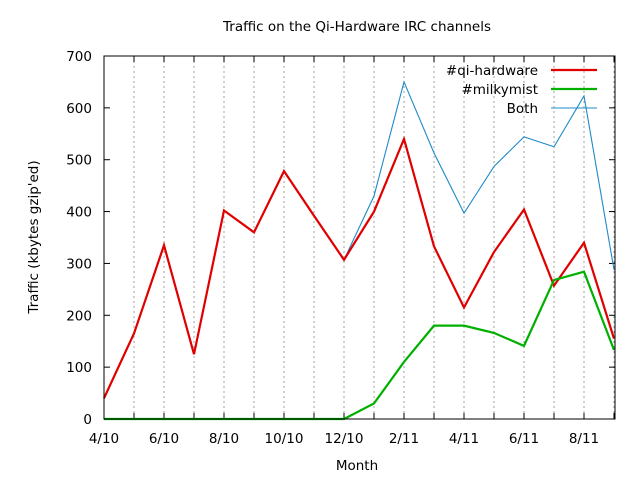 The image size is (640, 480). Describe the element at coordinates (79, 368) in the screenshot. I see `y-tick-label: 100` at that location.